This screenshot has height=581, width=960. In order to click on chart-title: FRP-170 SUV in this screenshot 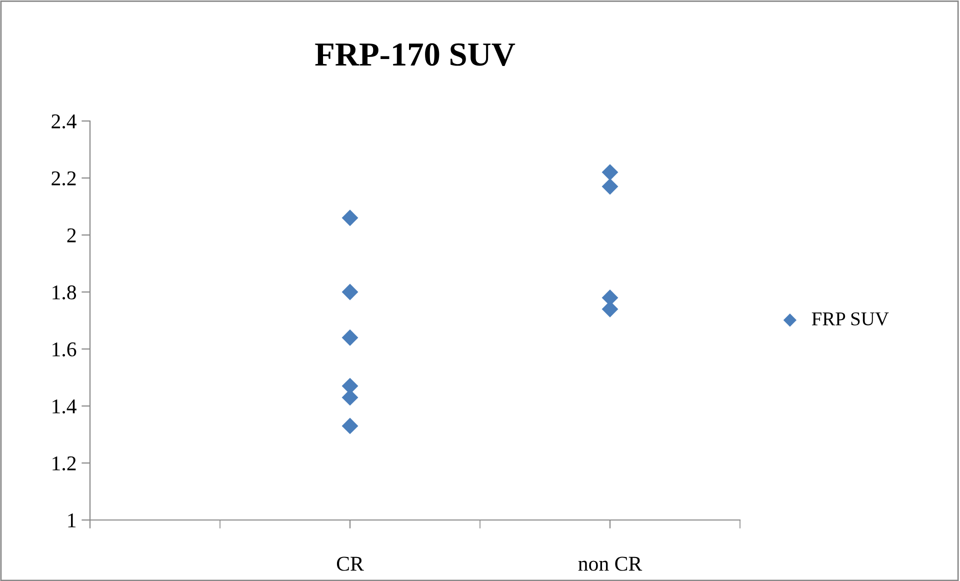, I will do `click(415, 54)`.